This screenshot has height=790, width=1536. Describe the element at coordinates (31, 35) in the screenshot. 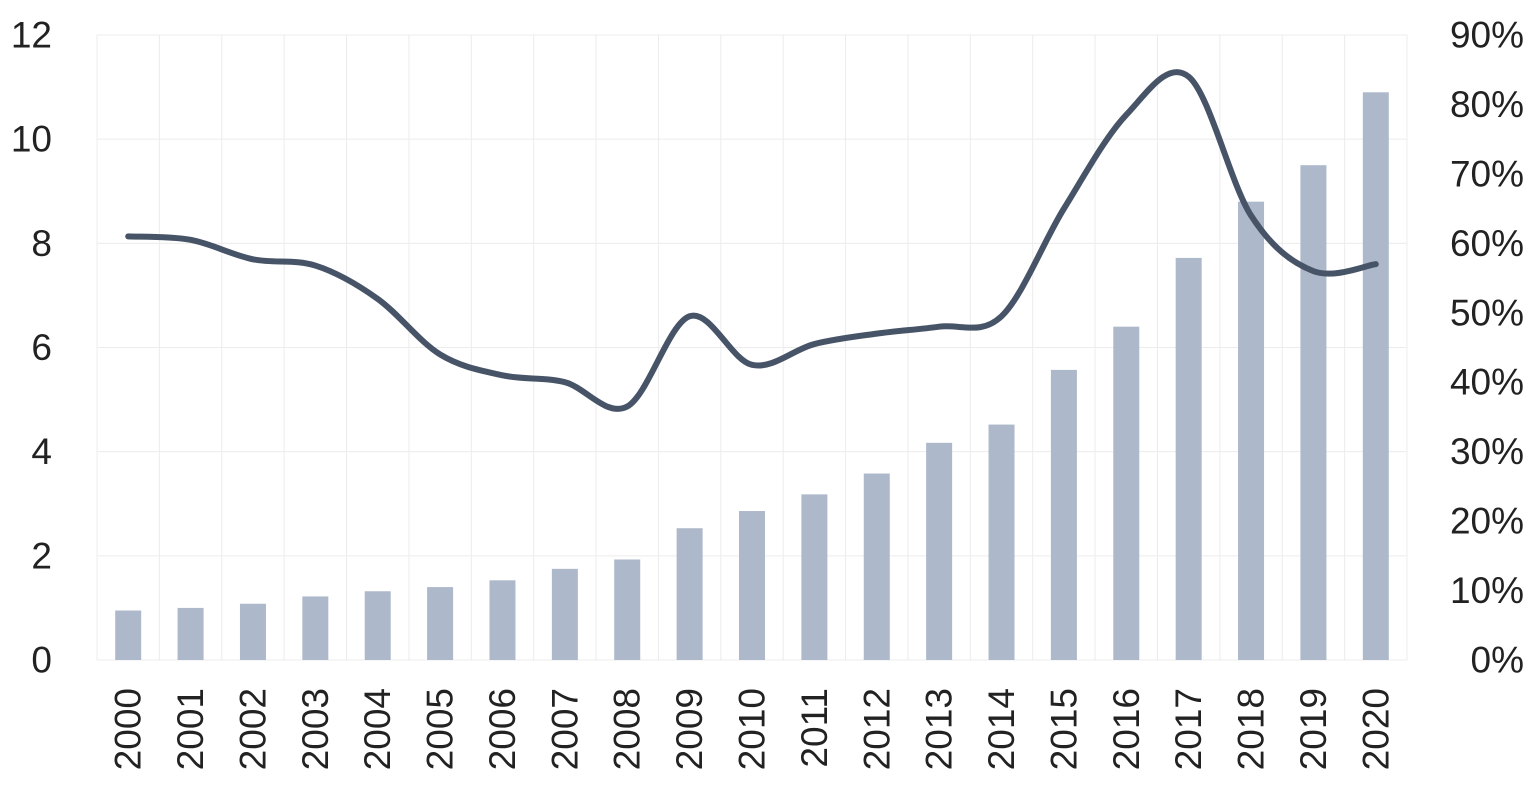

I see `y-left-tick-label: 12` at that location.